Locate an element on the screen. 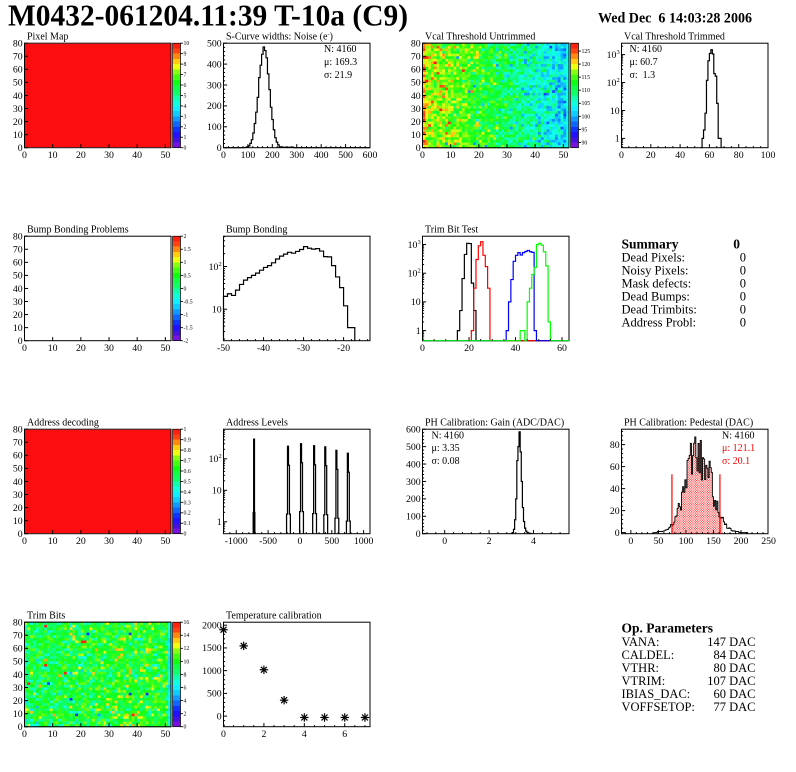 The height and width of the screenshot is (772, 796). svg-text: 9 is located at coordinates (185, 55).